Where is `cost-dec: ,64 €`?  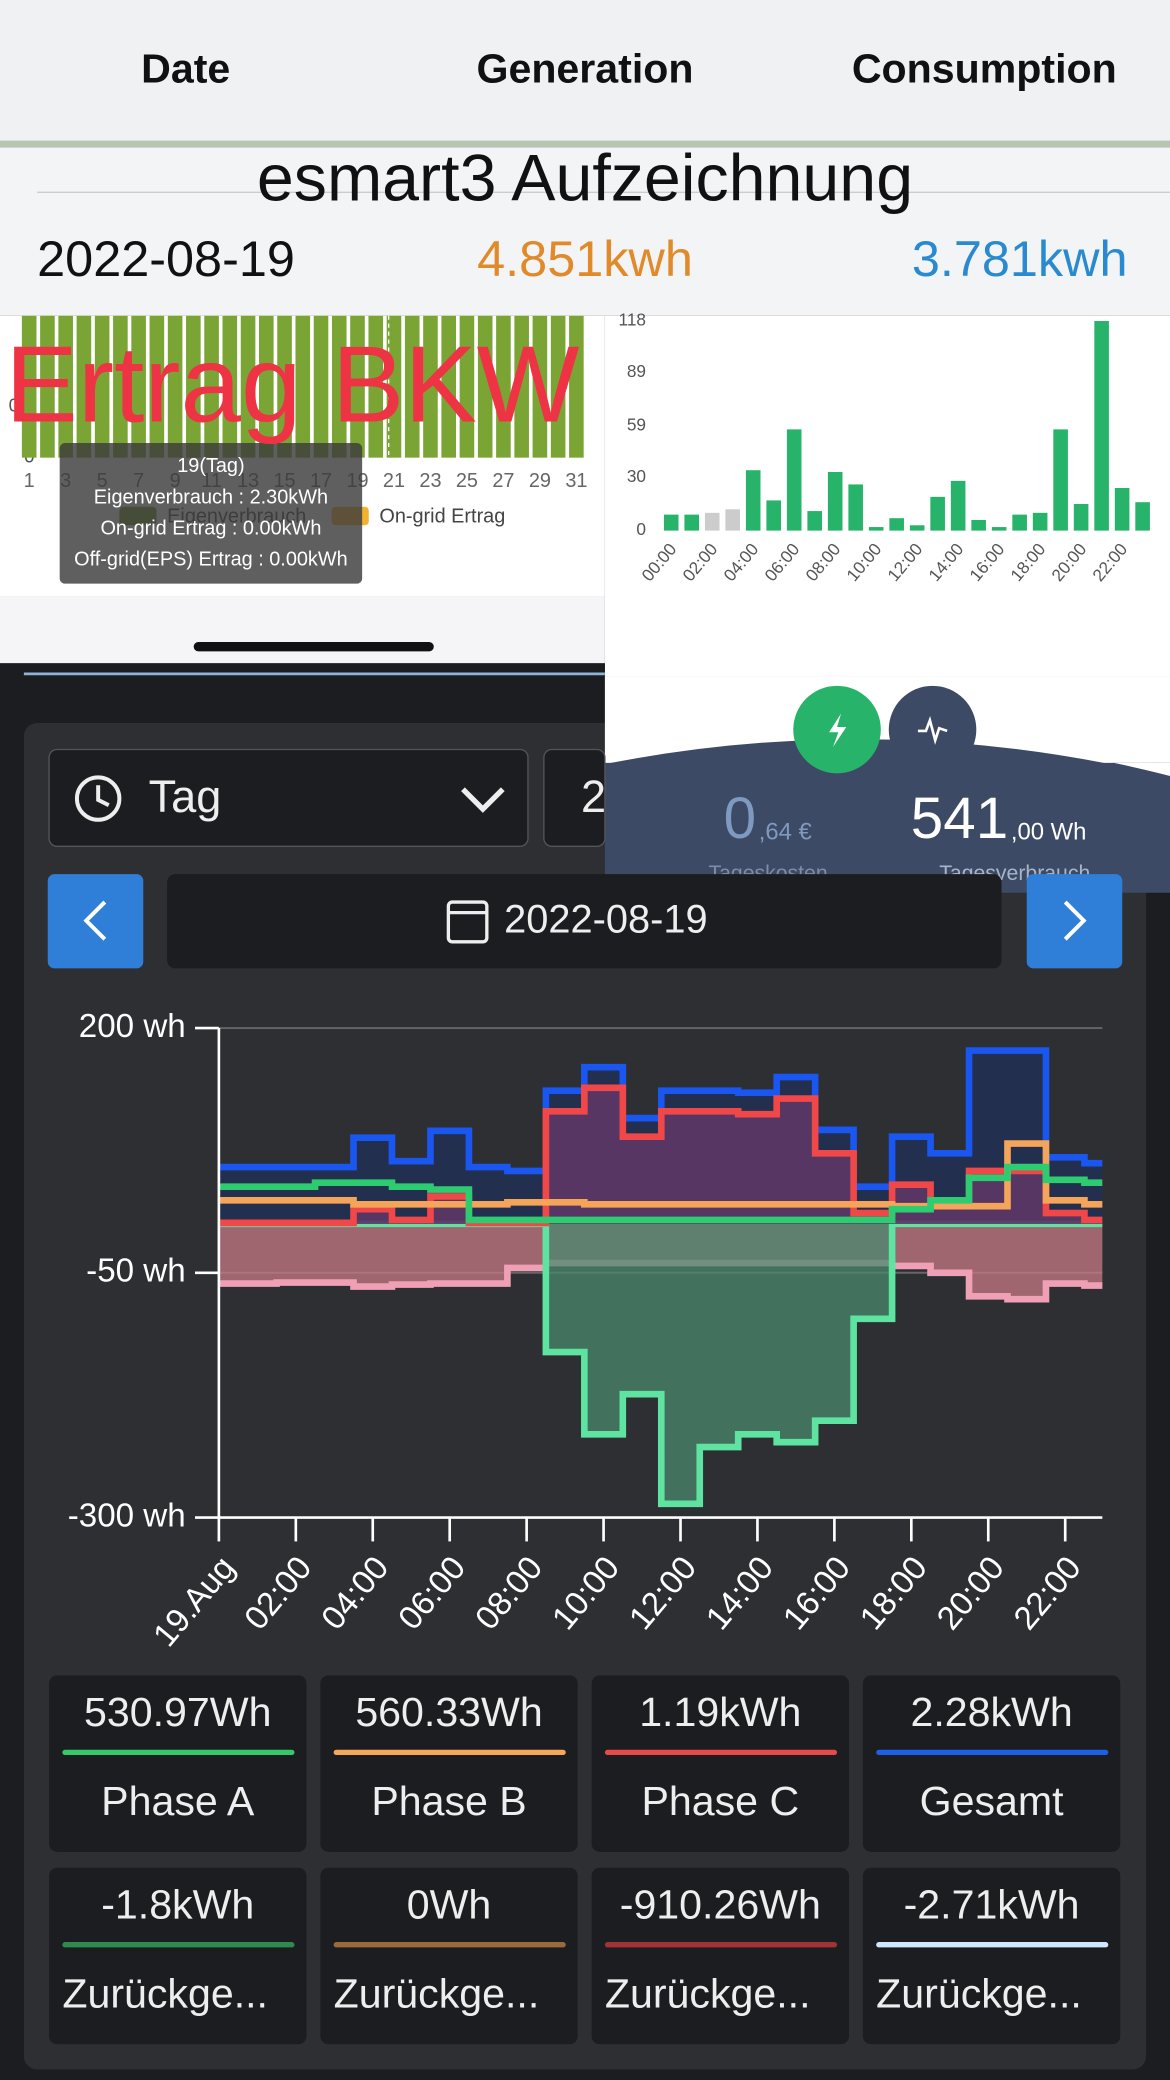 cost-dec: ,64 € is located at coordinates (785, 831).